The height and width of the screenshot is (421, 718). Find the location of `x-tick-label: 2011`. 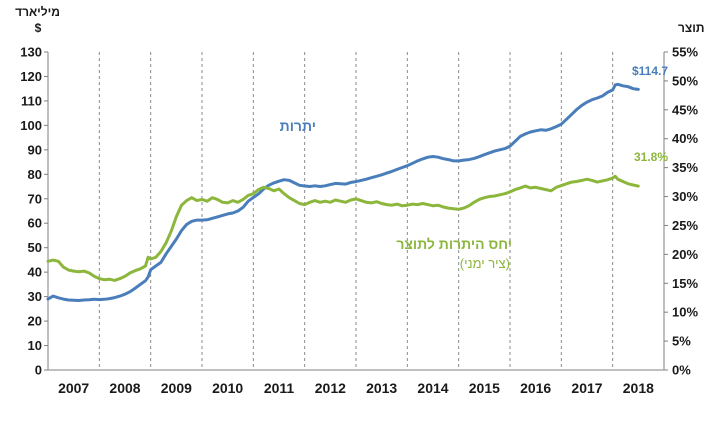

x-tick-label: 2011 is located at coordinates (279, 388).